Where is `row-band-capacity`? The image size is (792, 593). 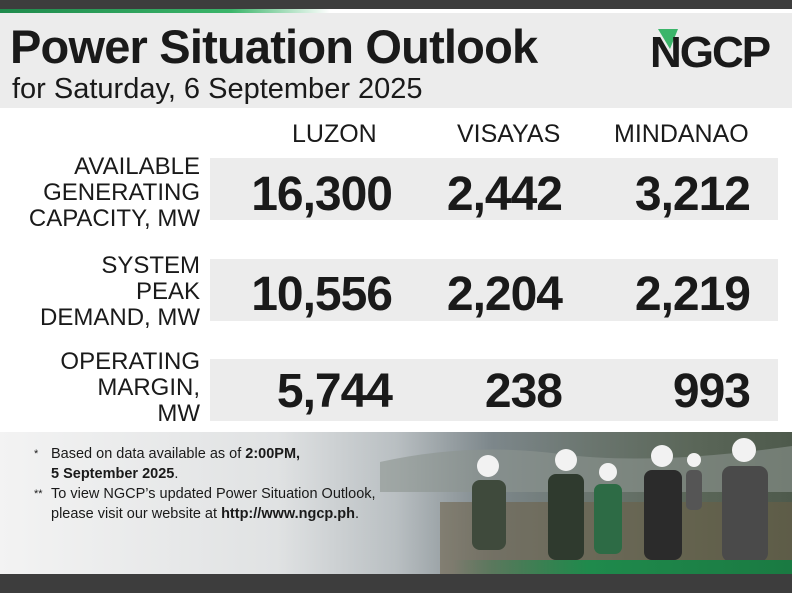 row-band-capacity is located at coordinates (494, 189).